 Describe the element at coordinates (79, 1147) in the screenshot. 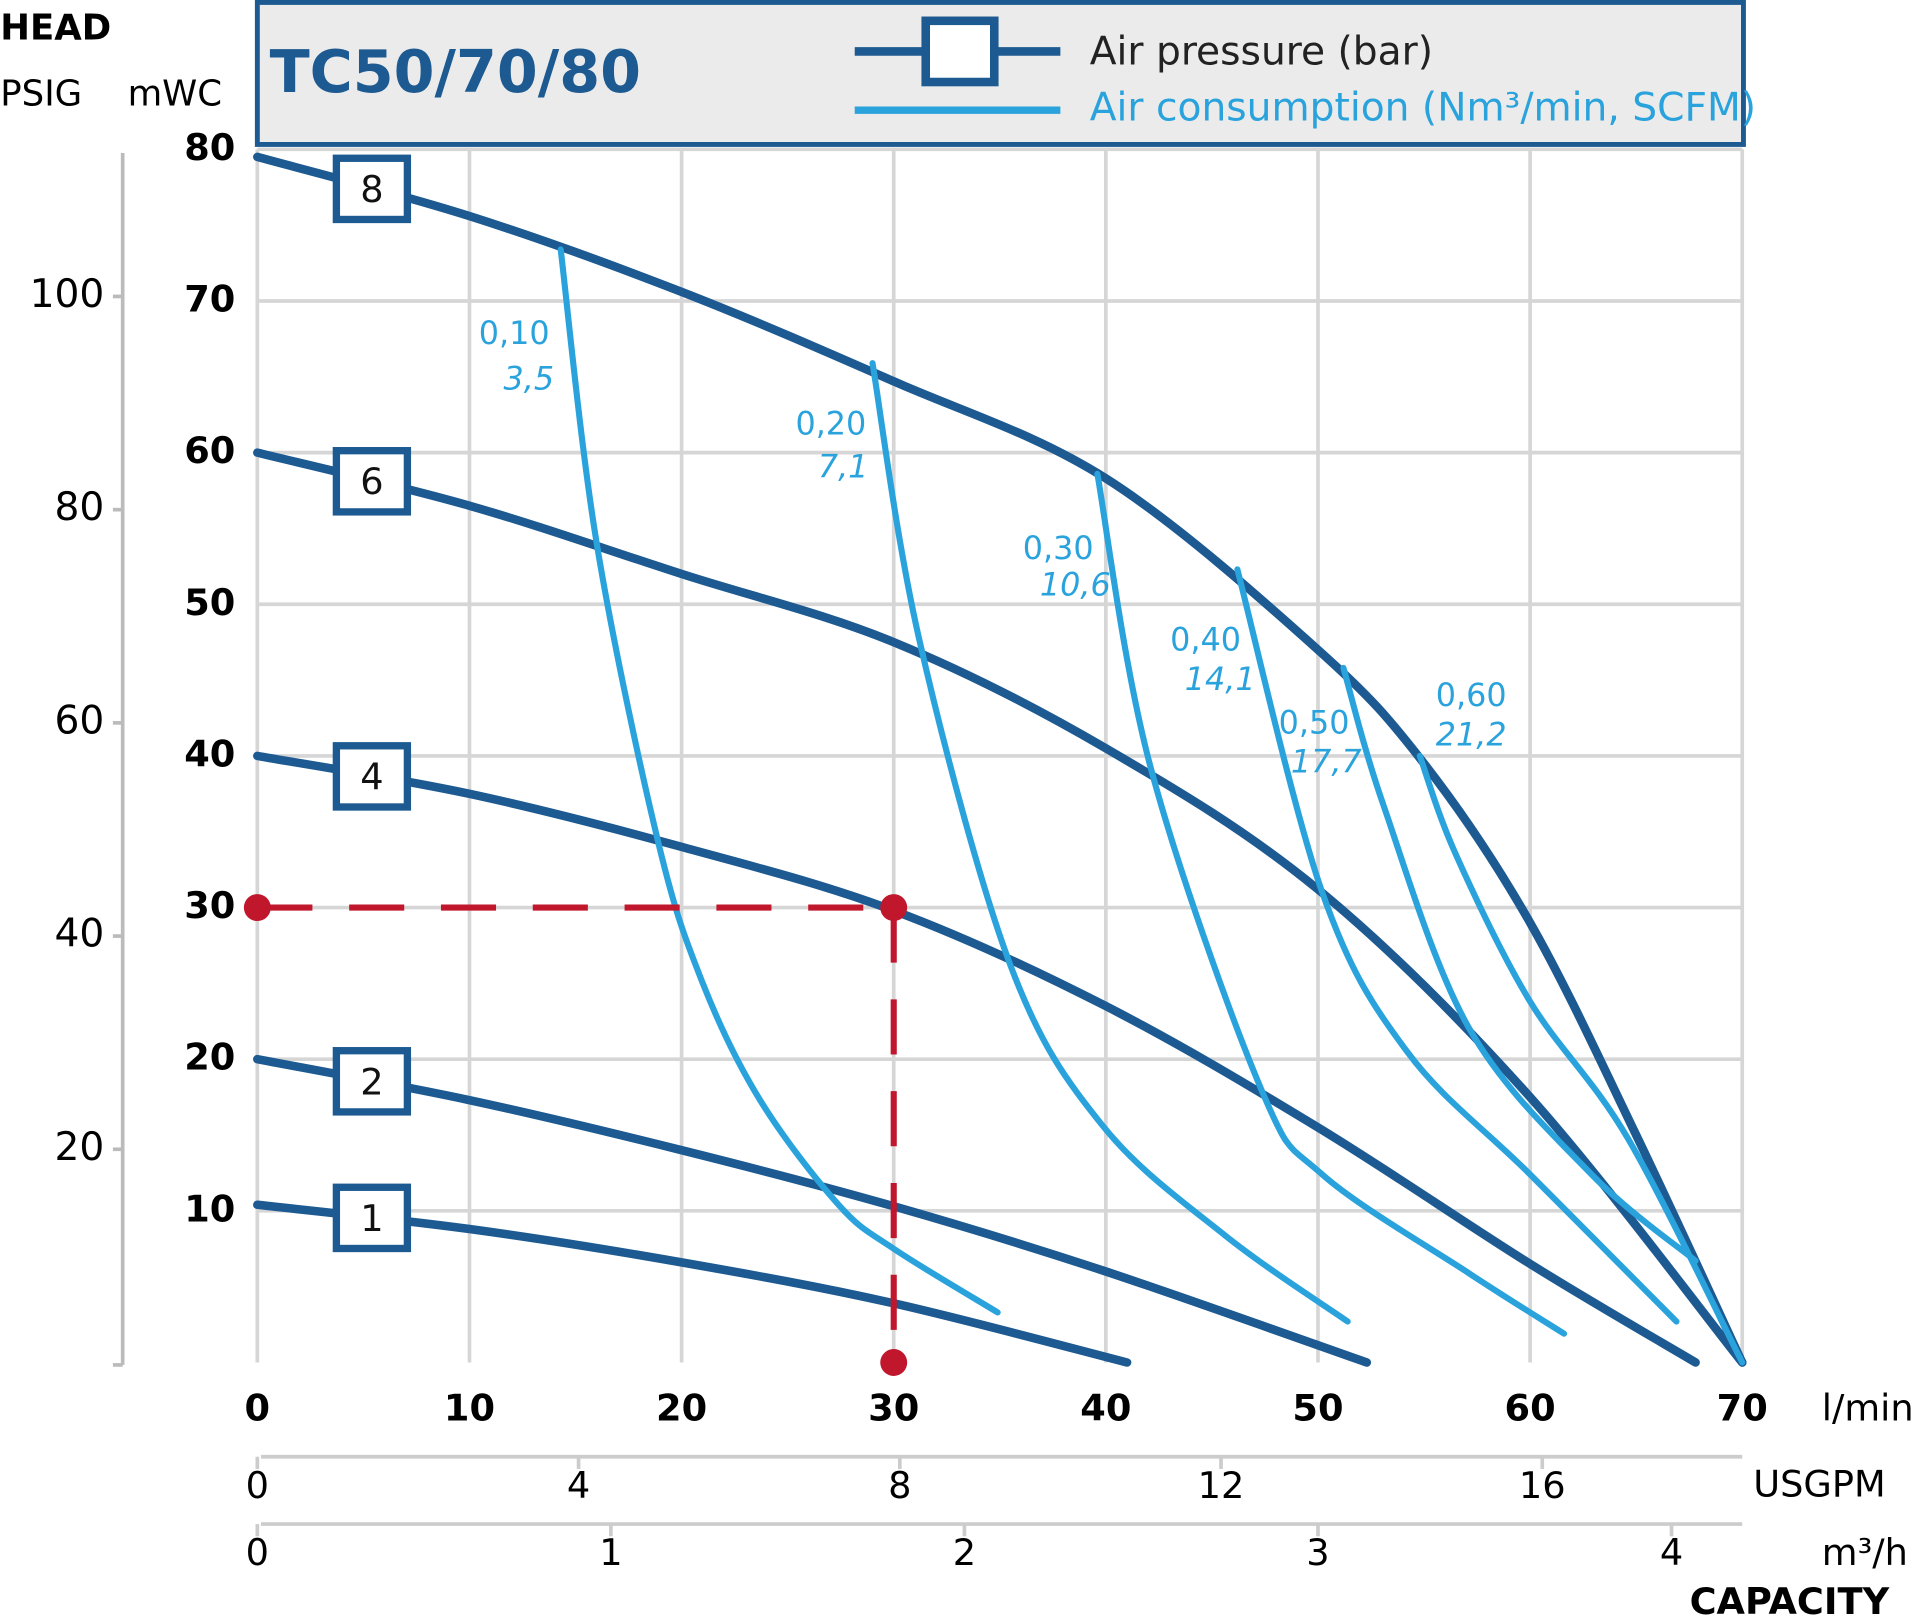

I see `y2-tick-label: 20` at that location.